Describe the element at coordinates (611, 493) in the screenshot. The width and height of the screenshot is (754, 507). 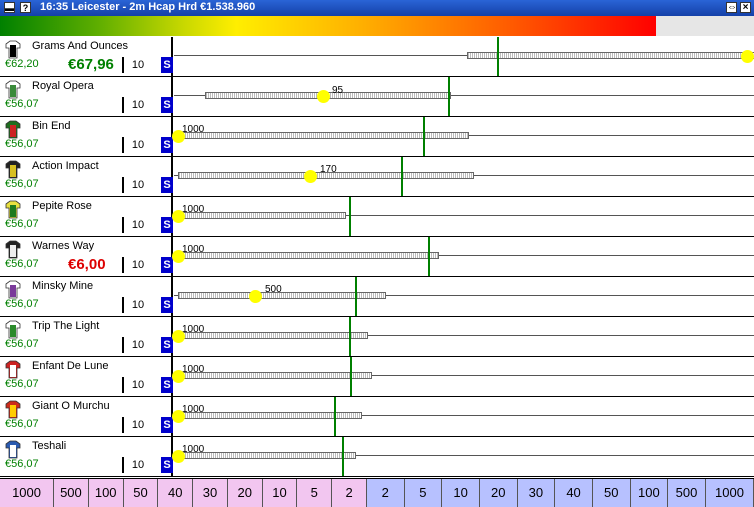
I see `ladder-back-cell: 50` at that location.